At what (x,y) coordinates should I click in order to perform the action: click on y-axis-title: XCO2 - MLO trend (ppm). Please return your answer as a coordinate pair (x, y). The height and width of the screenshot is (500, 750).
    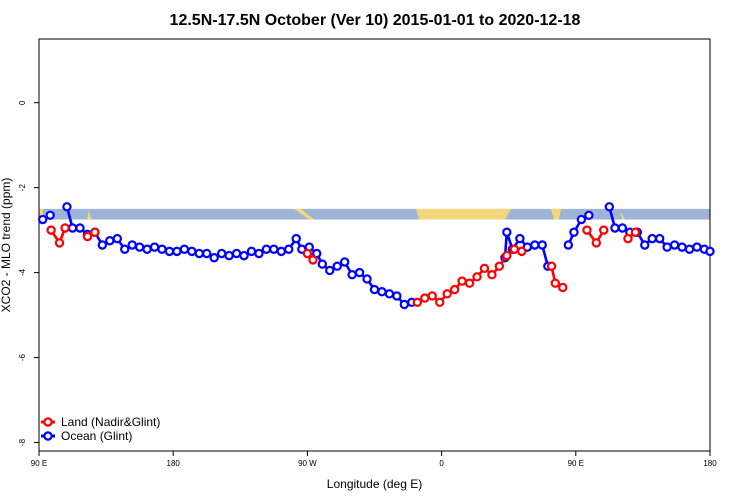
    Looking at the image, I should click on (6, 245).